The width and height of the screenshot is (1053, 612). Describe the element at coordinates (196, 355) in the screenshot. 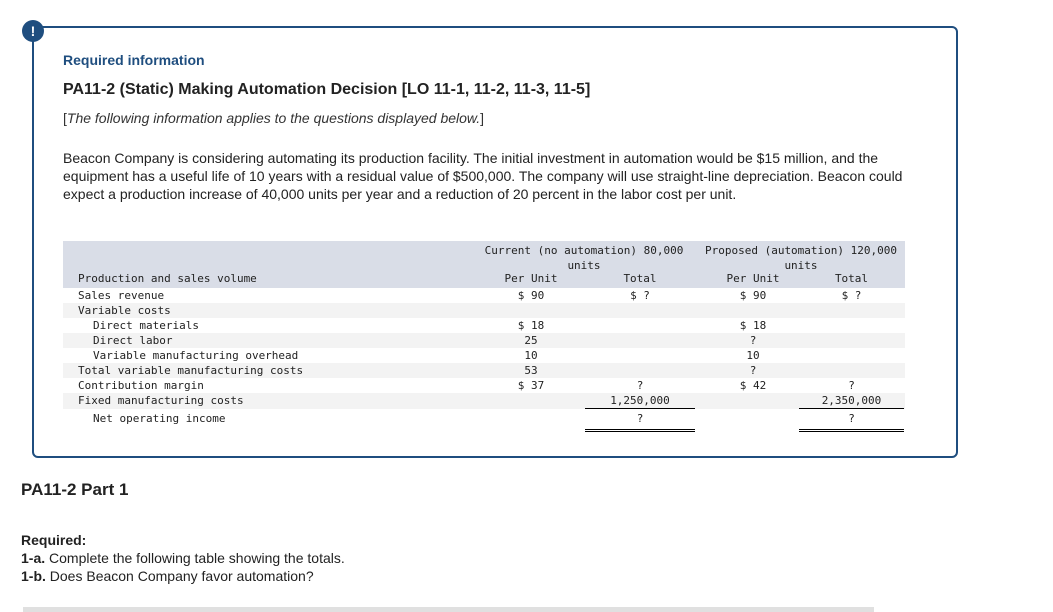

I see `row-label: Variable manufacturing overhead` at that location.